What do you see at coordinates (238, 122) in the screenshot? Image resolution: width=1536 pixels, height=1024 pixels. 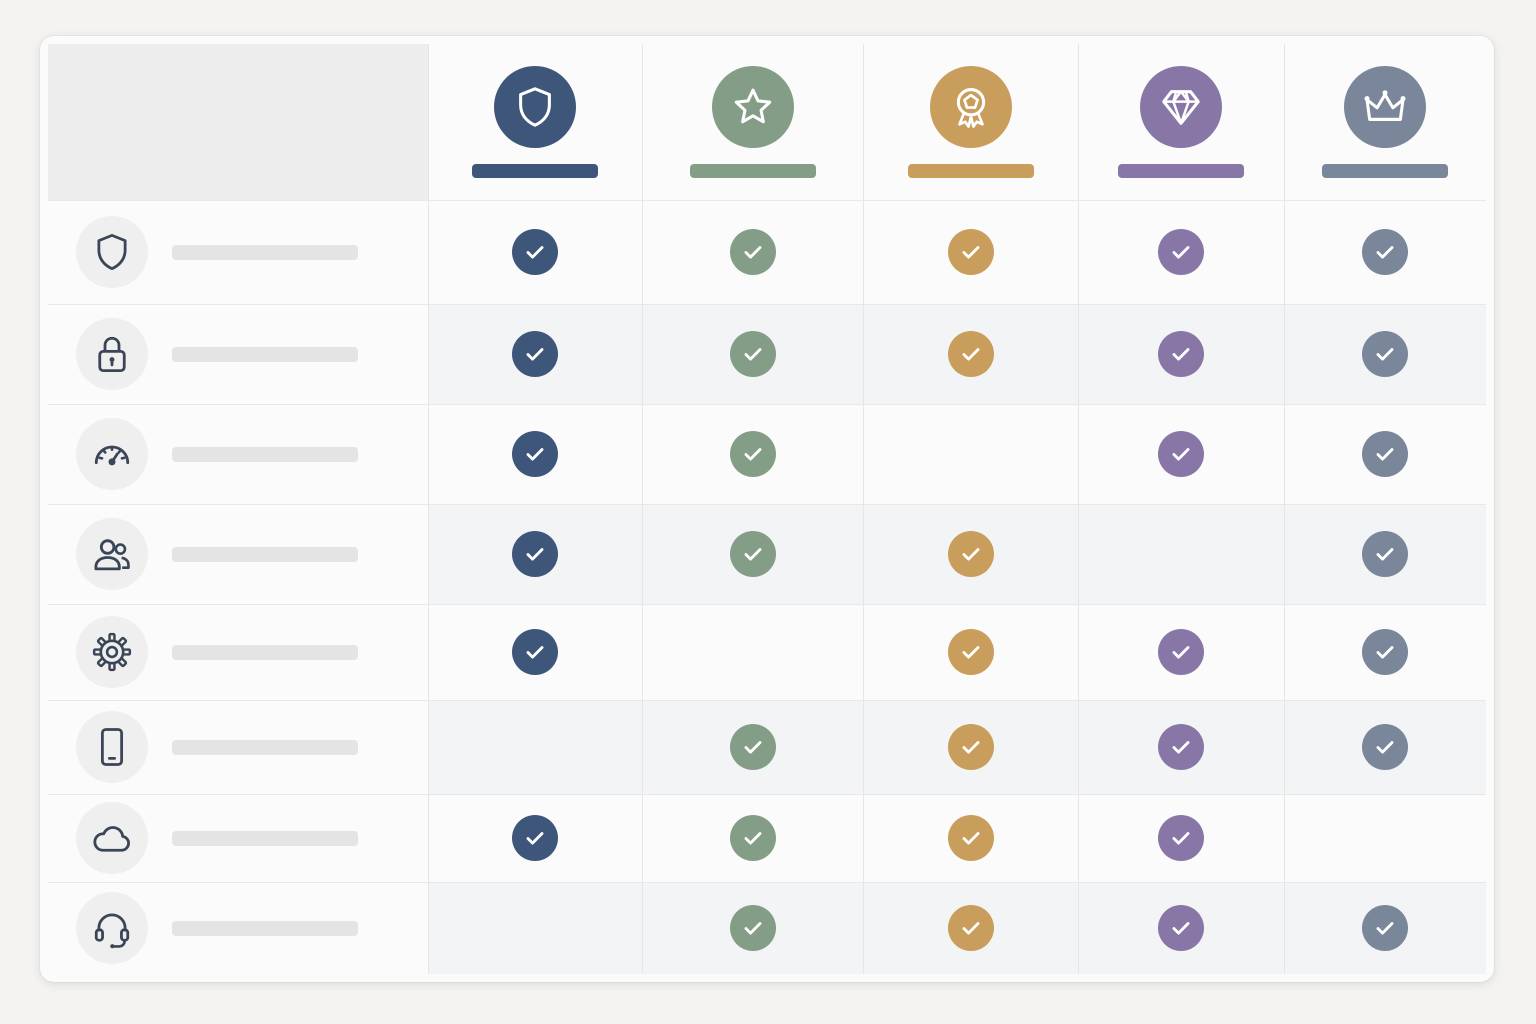 I see `table-corner-placeholder` at bounding box center [238, 122].